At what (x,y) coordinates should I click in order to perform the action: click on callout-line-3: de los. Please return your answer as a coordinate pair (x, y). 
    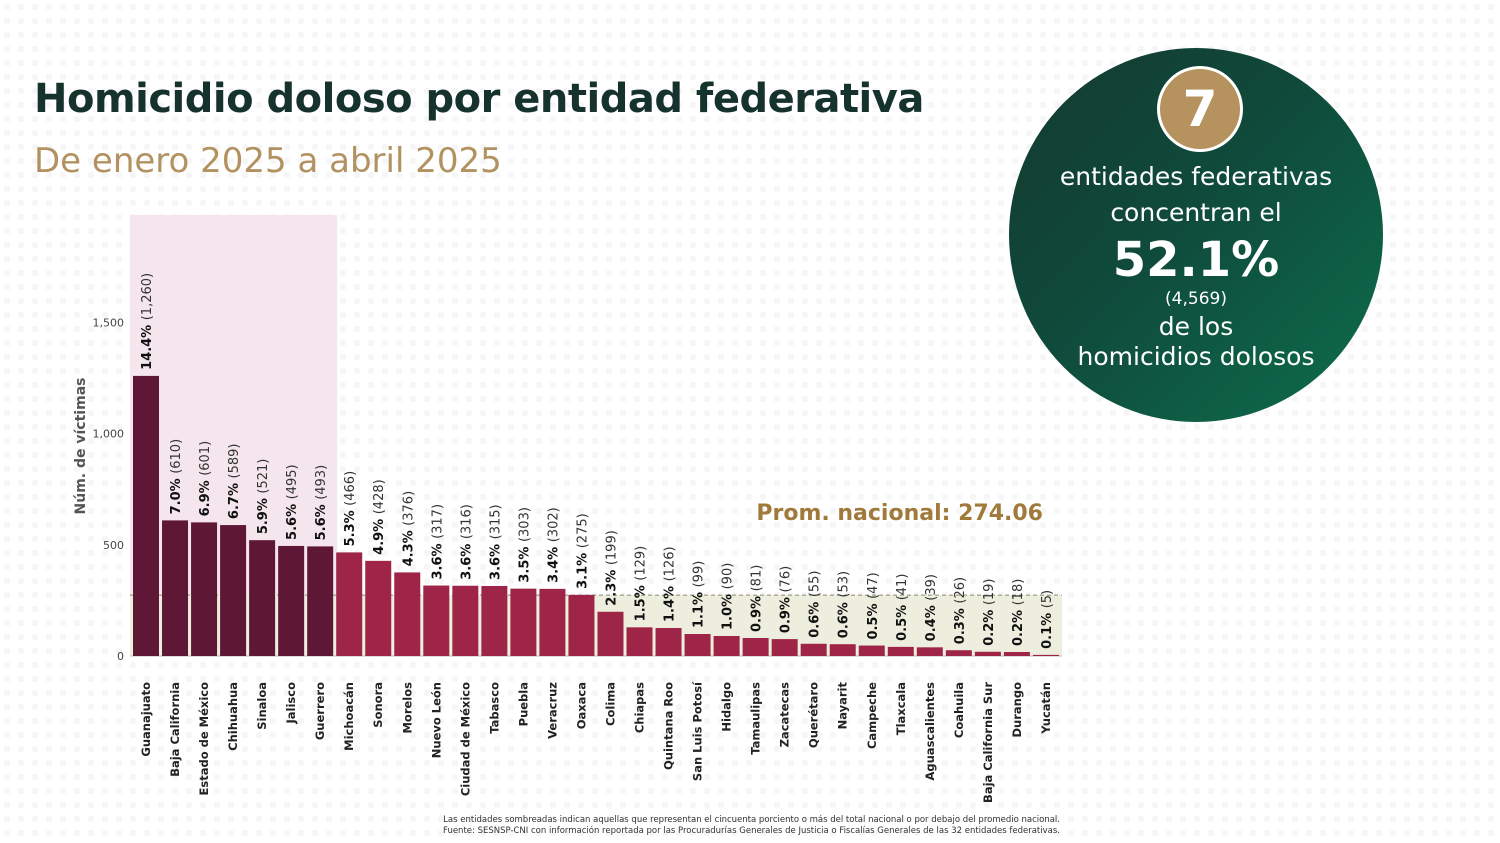
    Looking at the image, I should click on (1196, 326).